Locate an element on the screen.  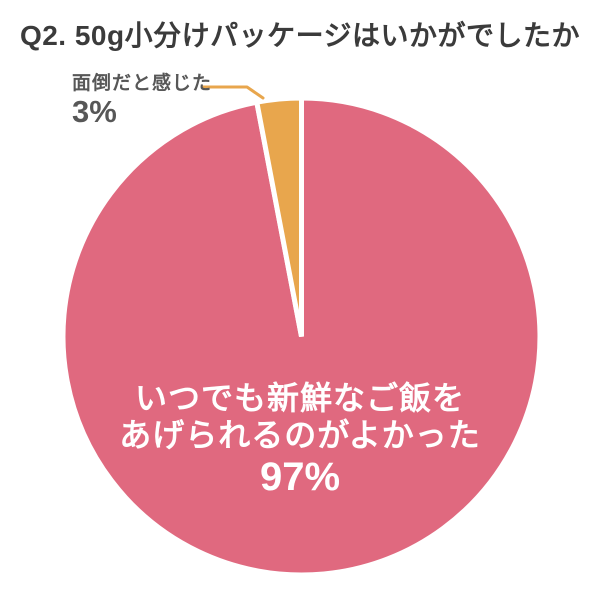
callout-percentage: 3% is located at coordinates (94, 111).